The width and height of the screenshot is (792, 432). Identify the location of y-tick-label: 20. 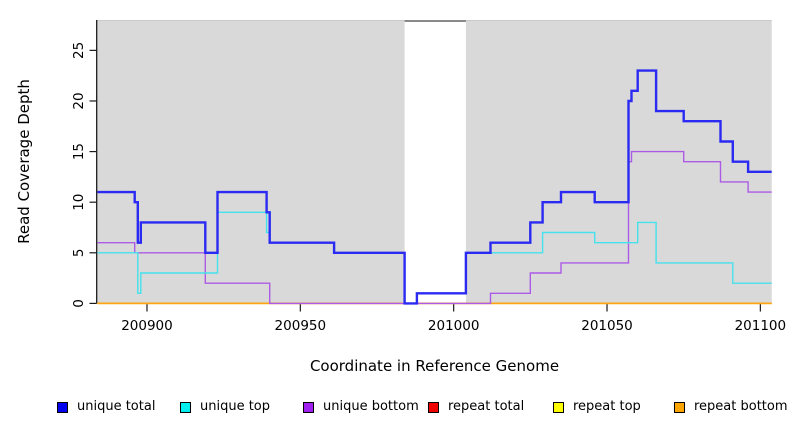
(79, 100).